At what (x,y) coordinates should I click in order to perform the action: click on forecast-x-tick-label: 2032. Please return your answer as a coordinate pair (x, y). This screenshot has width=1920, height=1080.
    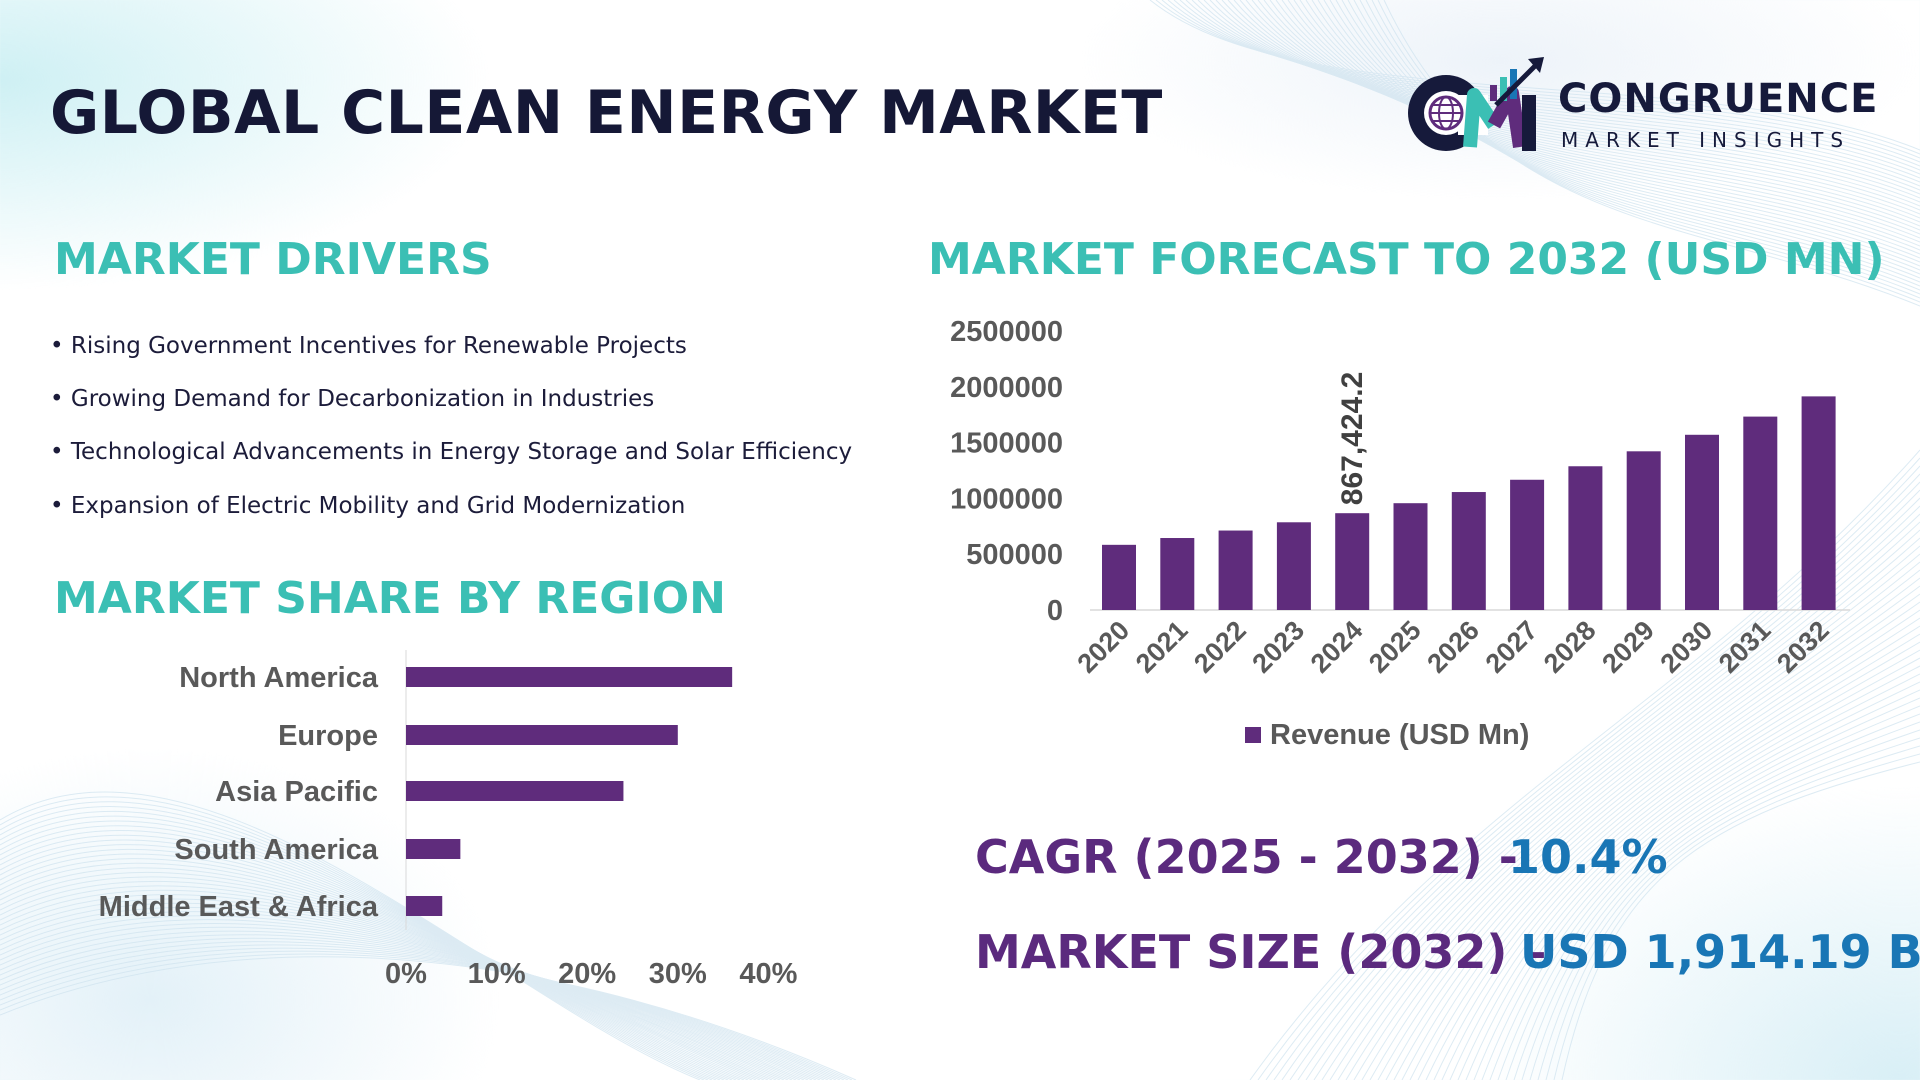
    Looking at the image, I should click on (1803, 647).